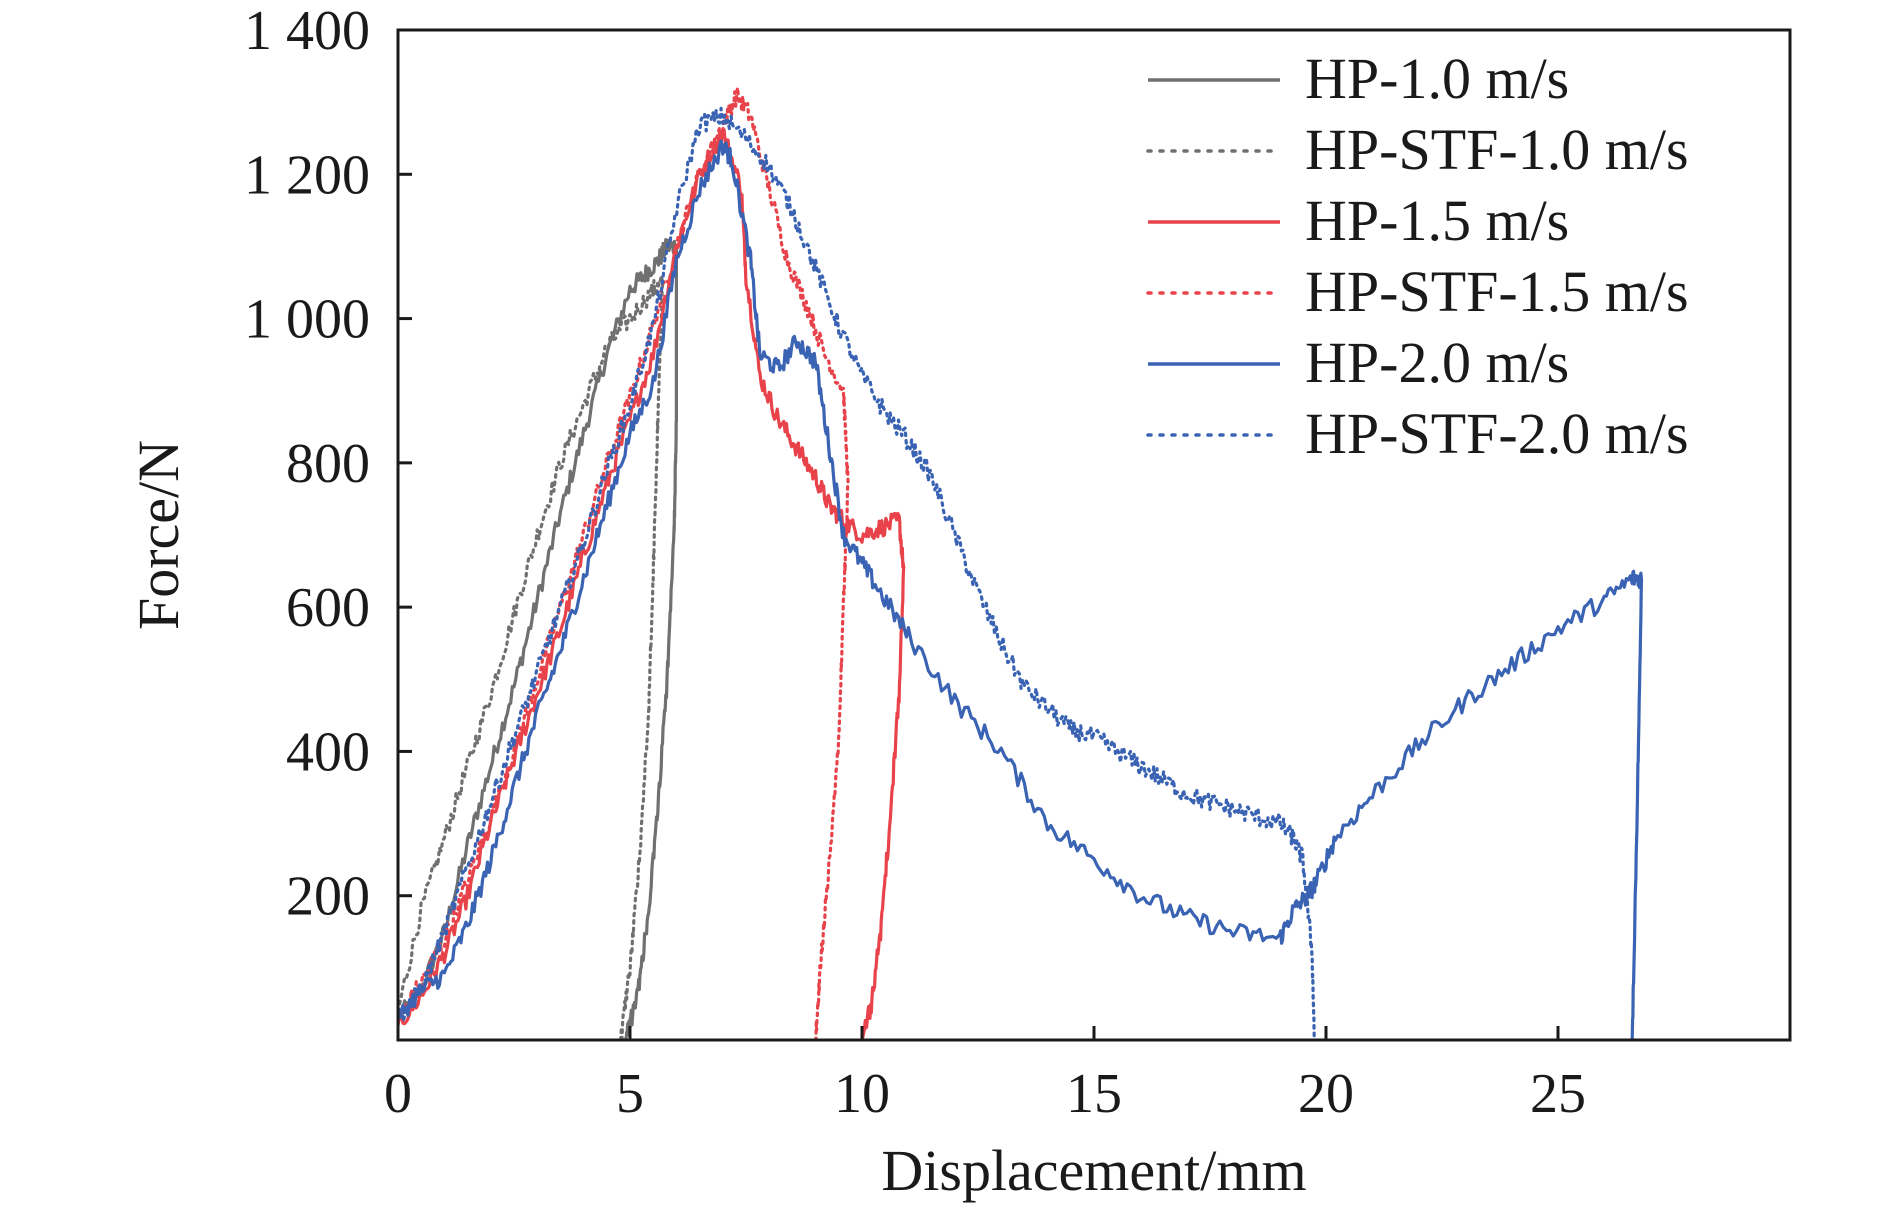 The width and height of the screenshot is (1889, 1223). Describe the element at coordinates (1437, 362) in the screenshot. I see `legend-label: HP-2.0 m/s` at that location.